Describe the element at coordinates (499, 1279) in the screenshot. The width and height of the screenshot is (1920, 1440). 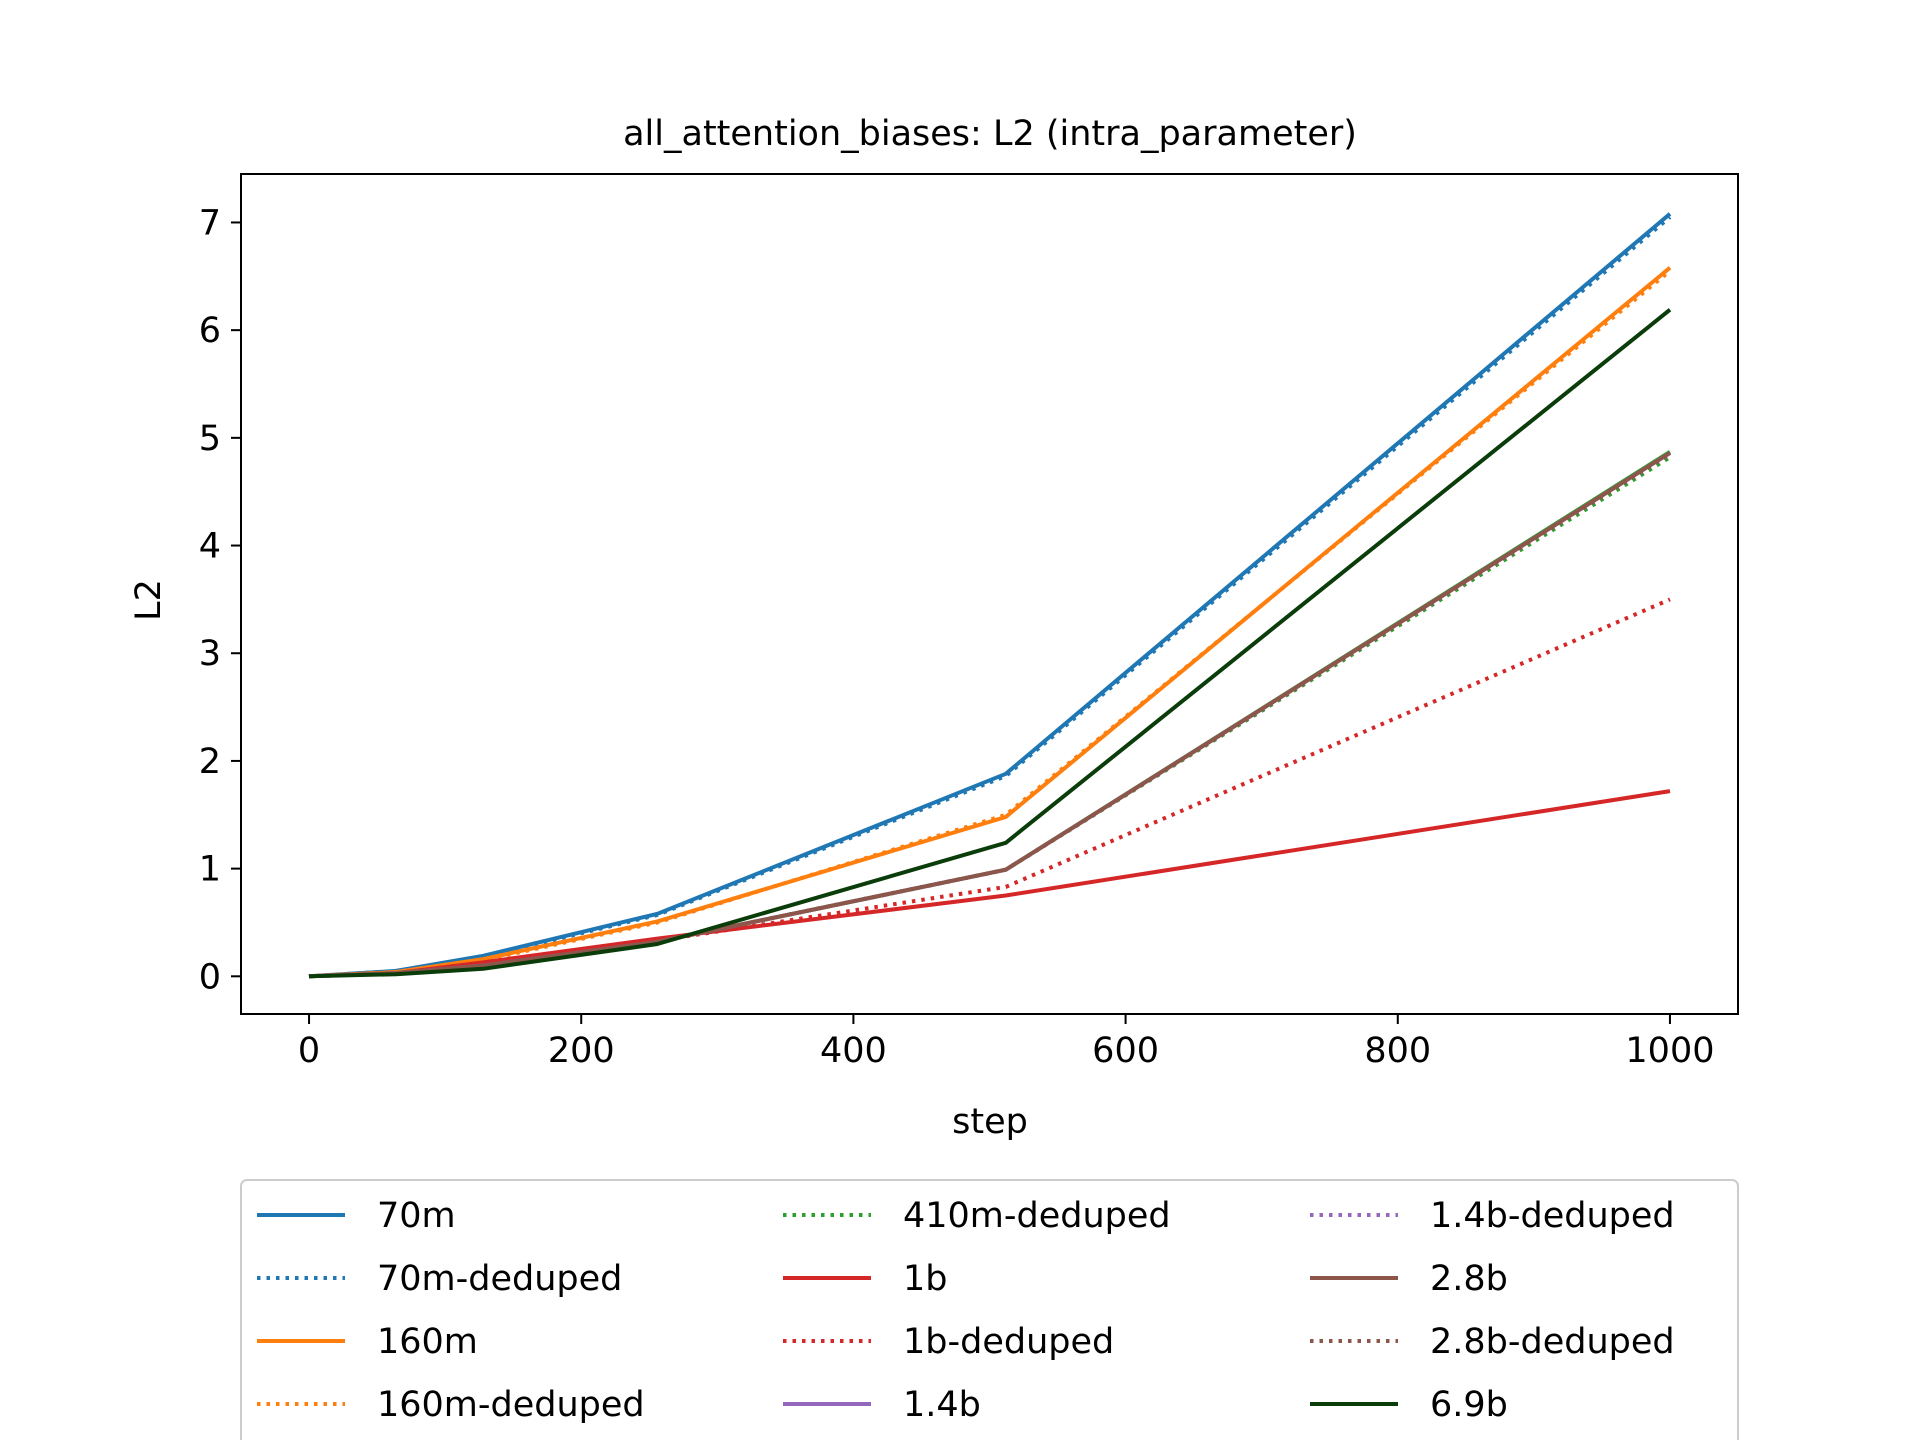
I see `legend-label: 70m-deduped` at that location.